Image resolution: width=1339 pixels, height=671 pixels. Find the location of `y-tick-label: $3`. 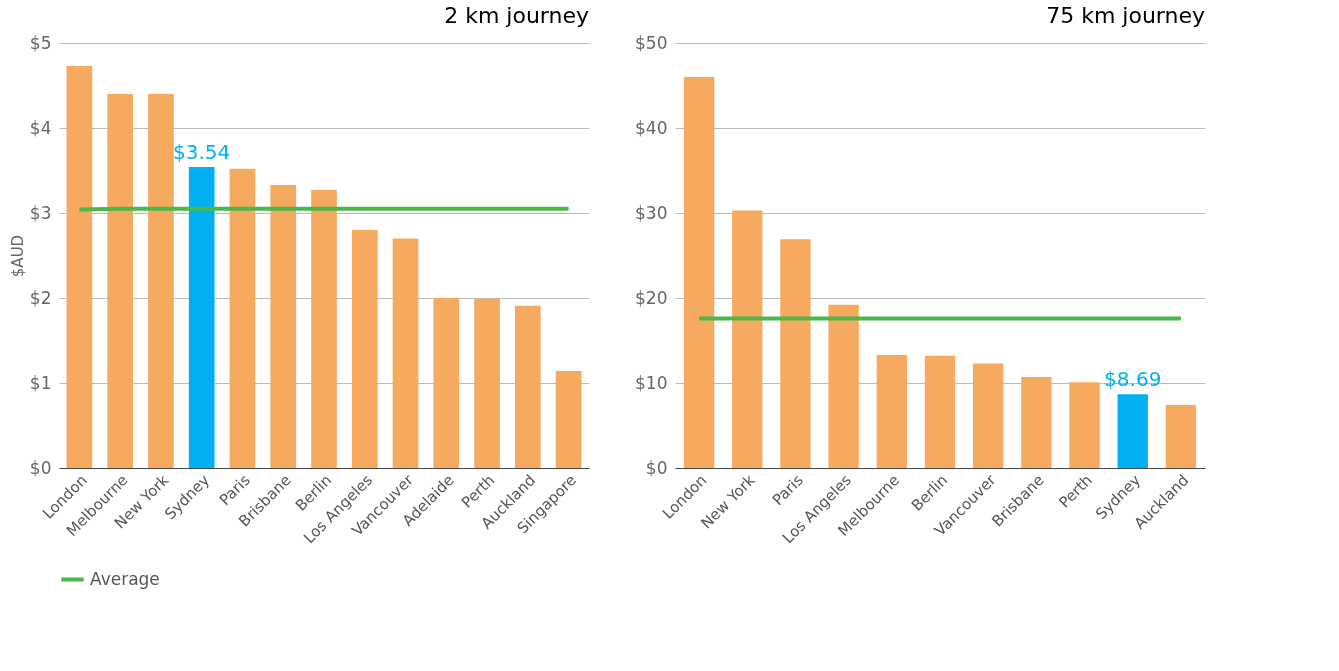

y-tick-label: $3 is located at coordinates (40, 212).